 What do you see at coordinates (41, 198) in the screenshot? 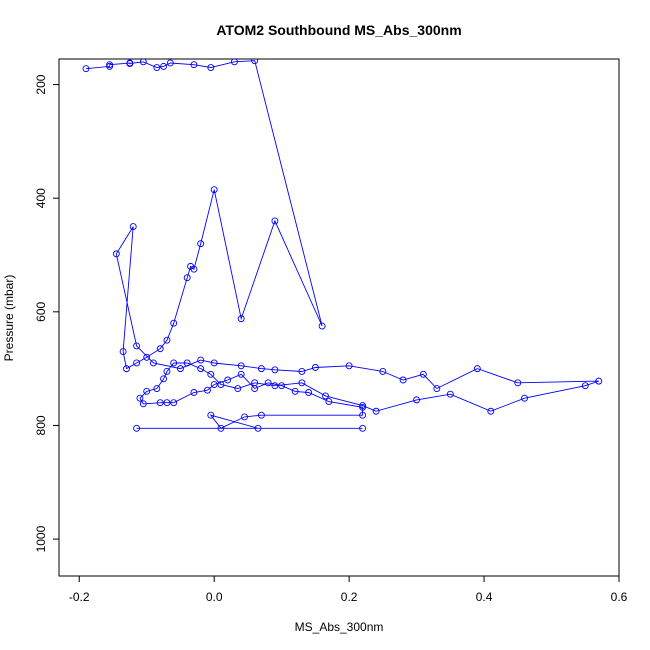
I see `y-tick-label: 400` at bounding box center [41, 198].